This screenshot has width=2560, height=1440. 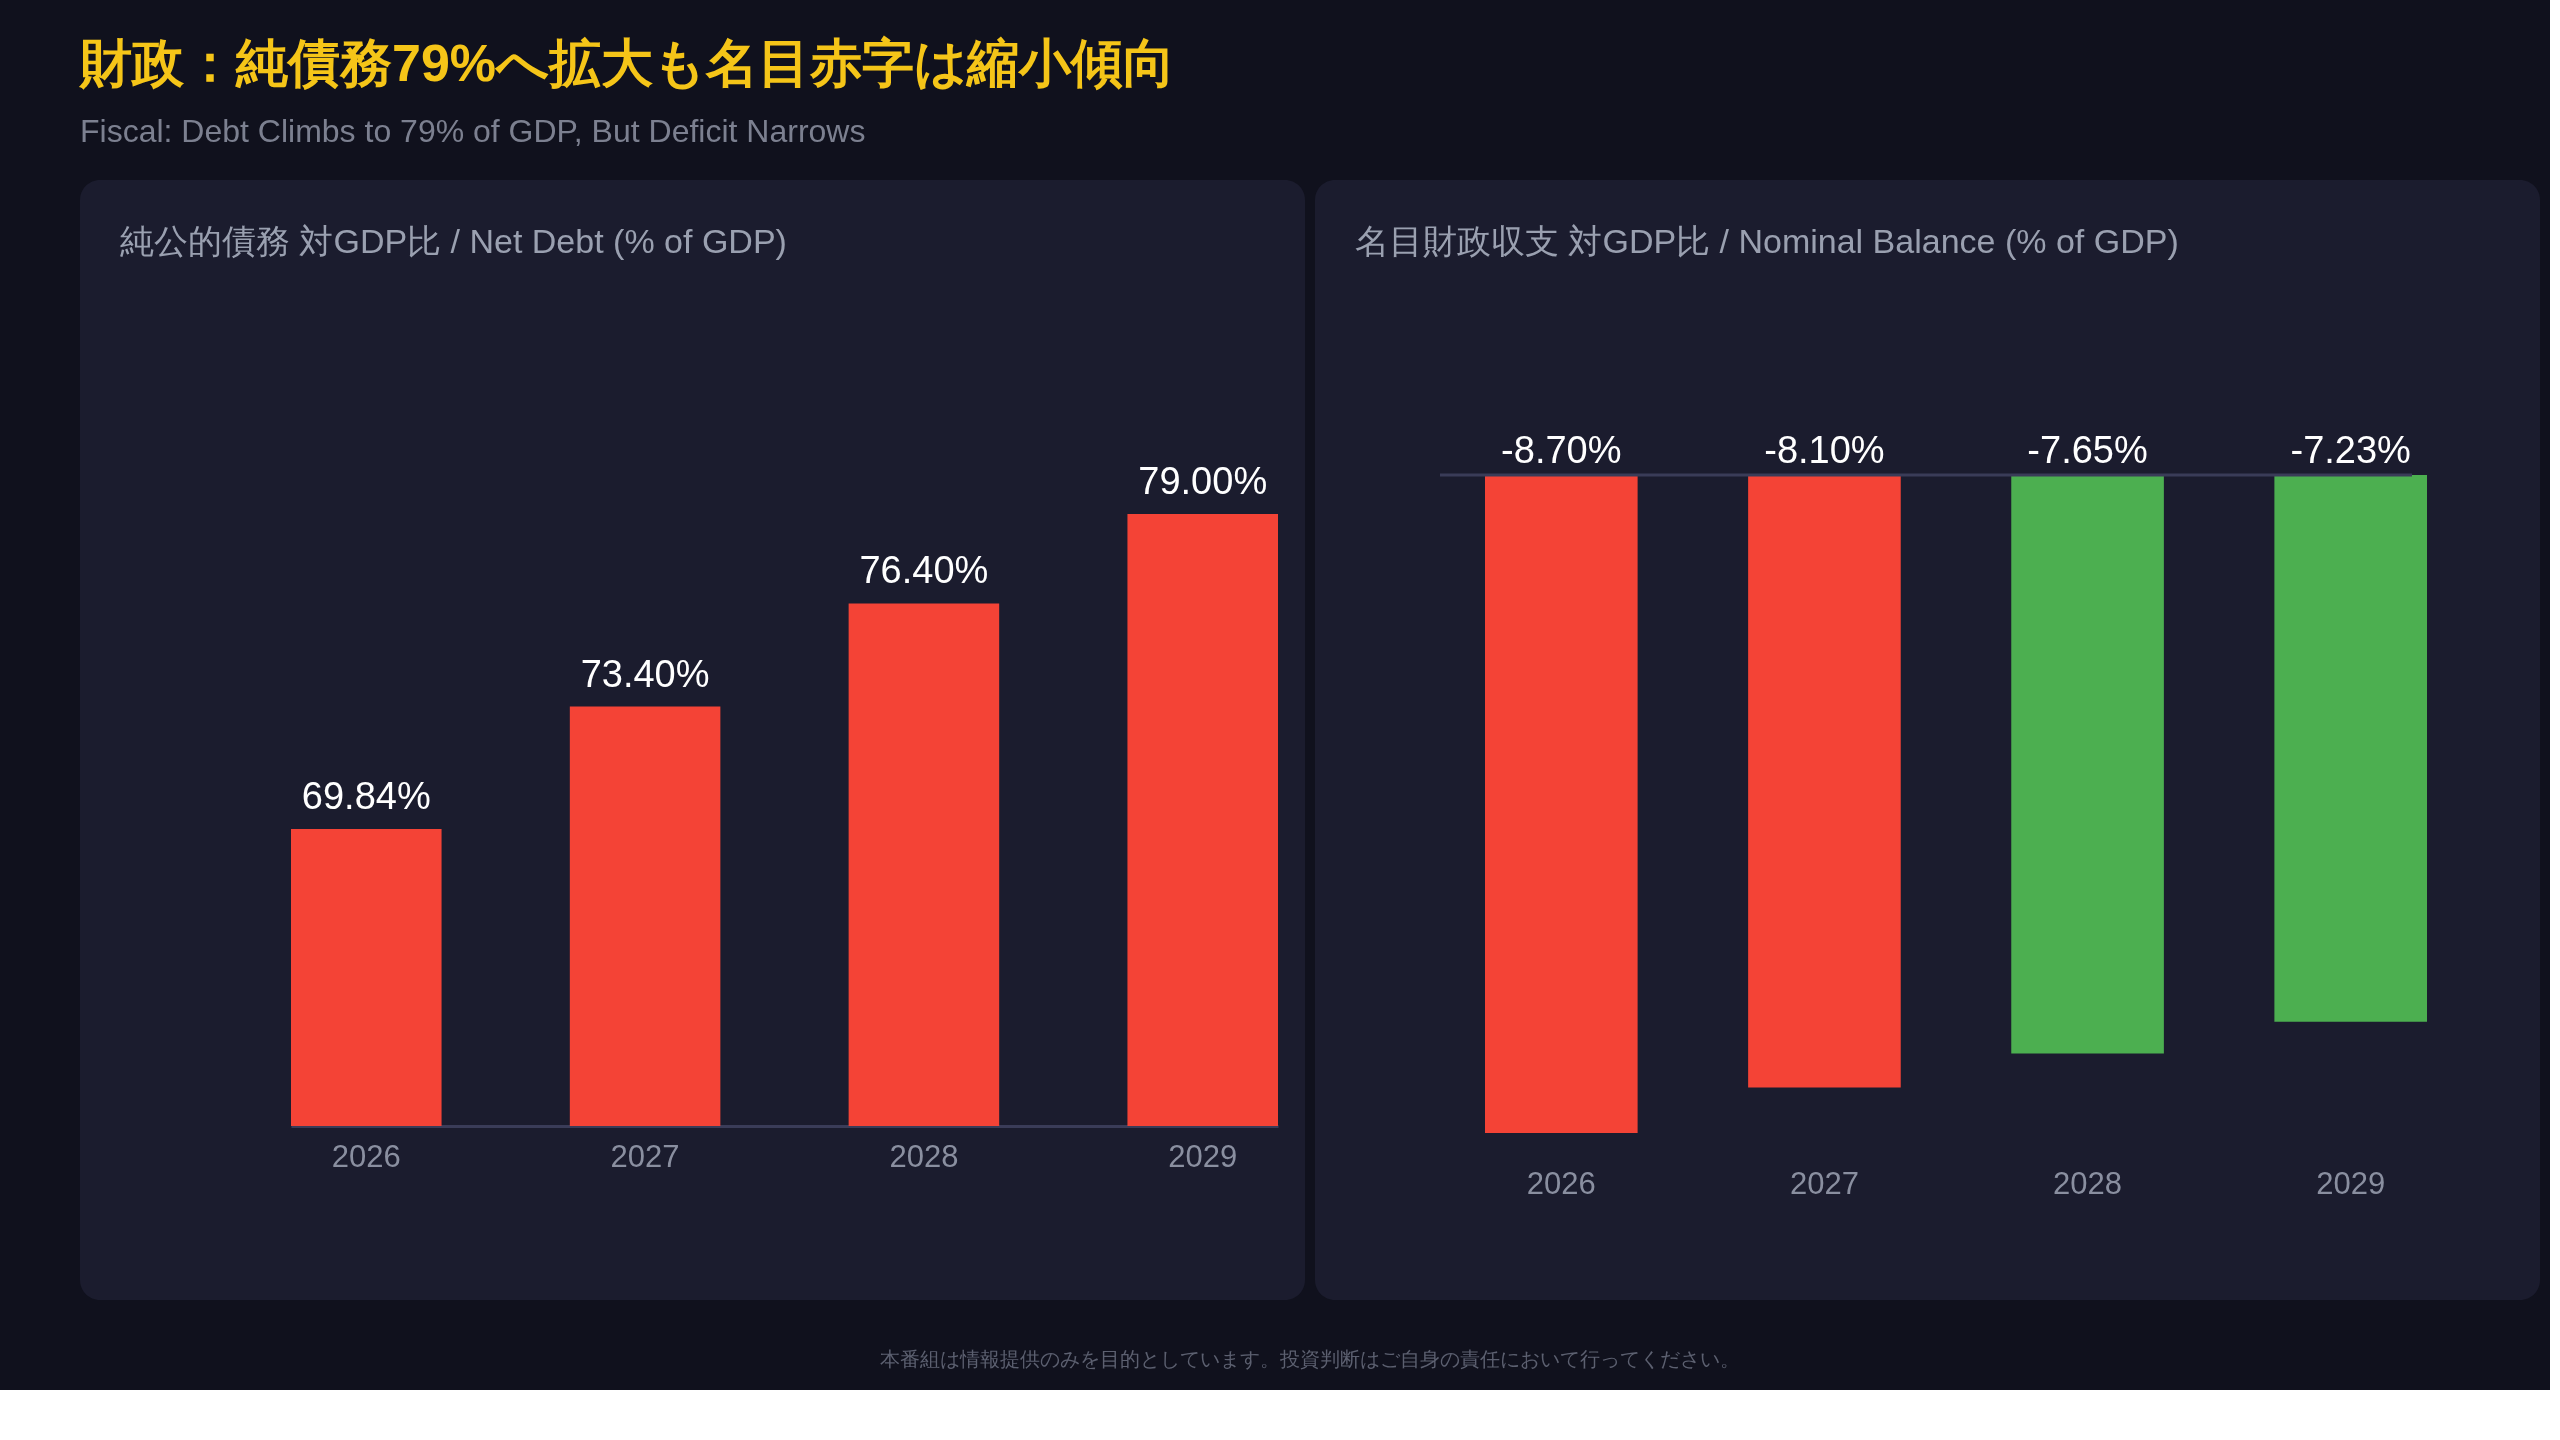 I want to click on chart-title: 純公的債務 対GDP比 / Net Debt (% of GDP), so click(x=453, y=241).